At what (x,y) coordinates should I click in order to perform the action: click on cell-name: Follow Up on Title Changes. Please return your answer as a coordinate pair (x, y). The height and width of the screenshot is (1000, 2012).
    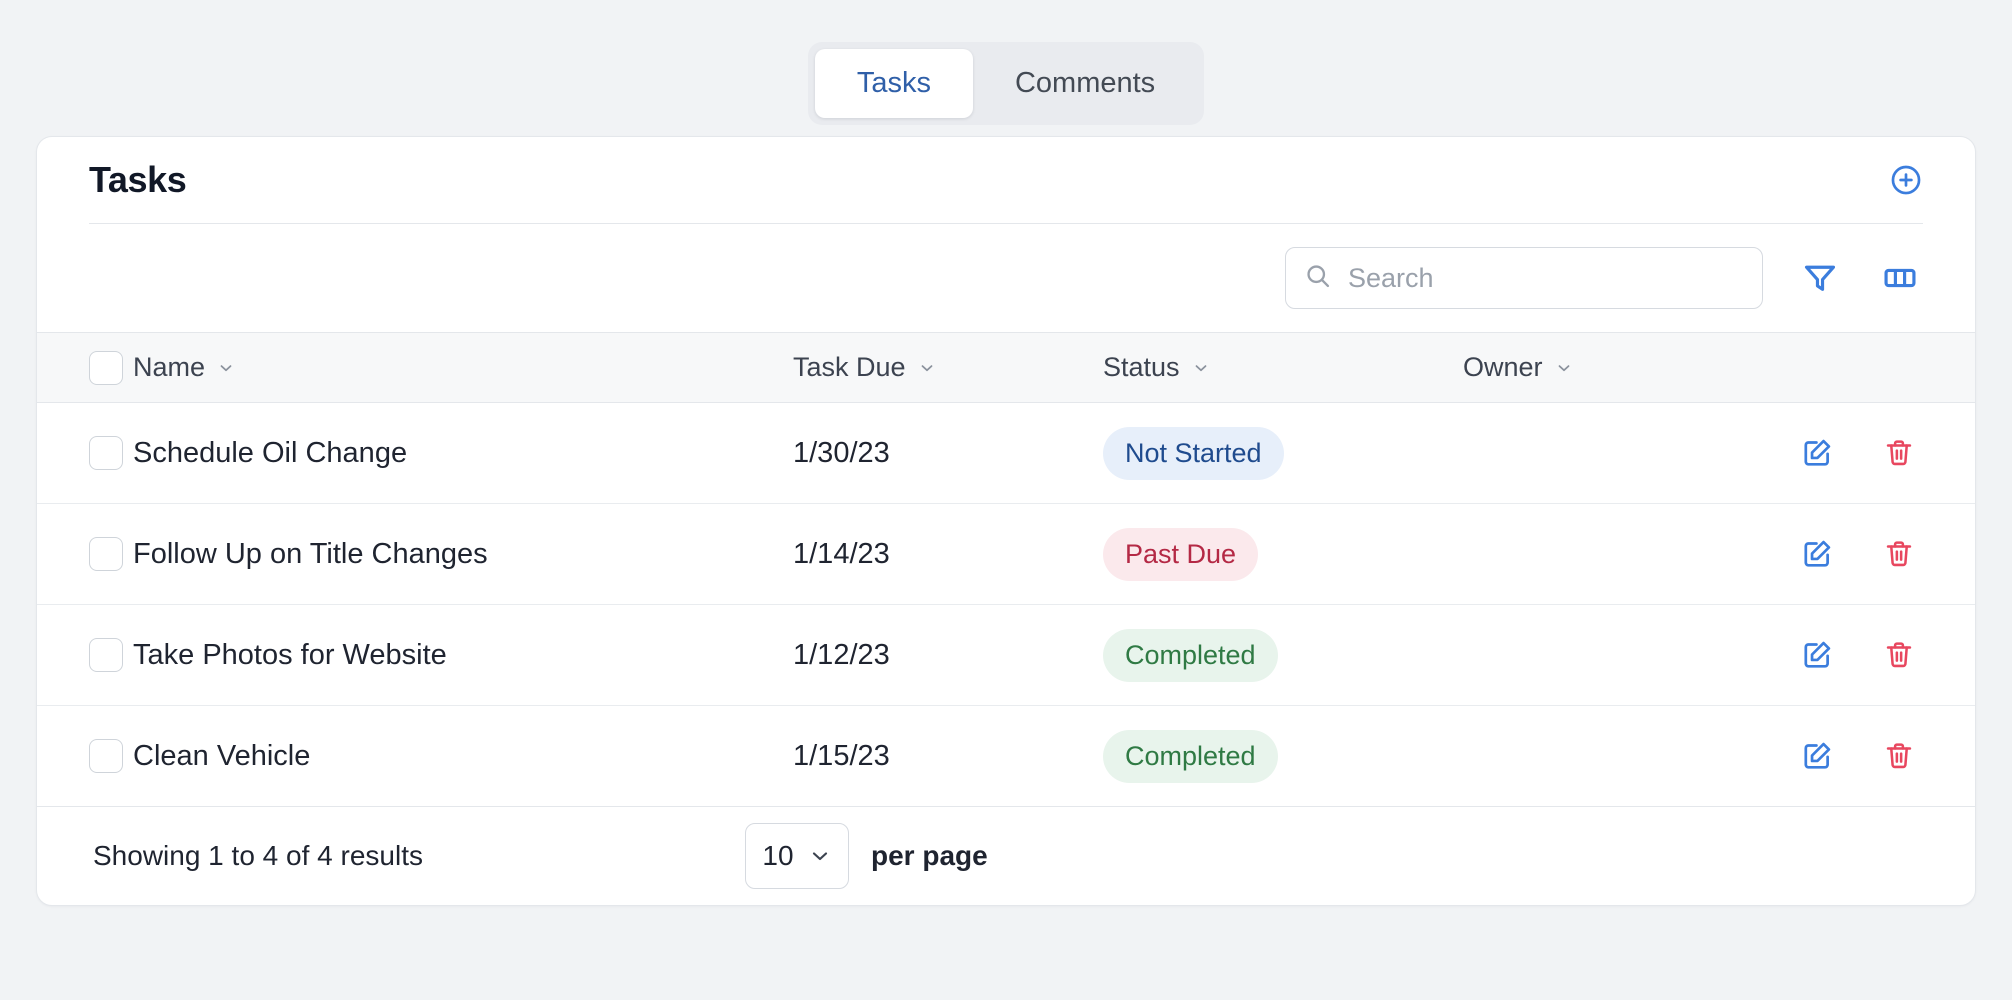
    Looking at the image, I should click on (310, 553).